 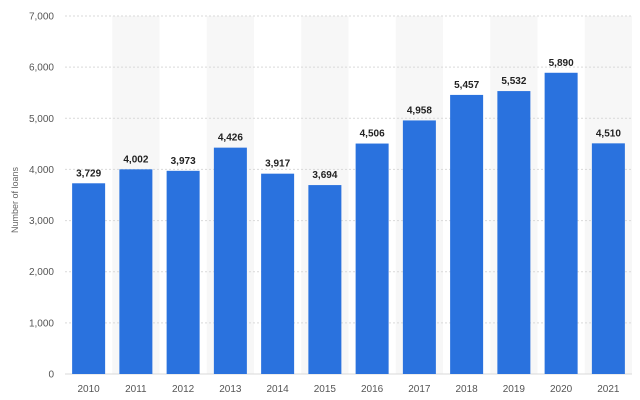 I want to click on data-label: 4,510, so click(x=608, y=133).